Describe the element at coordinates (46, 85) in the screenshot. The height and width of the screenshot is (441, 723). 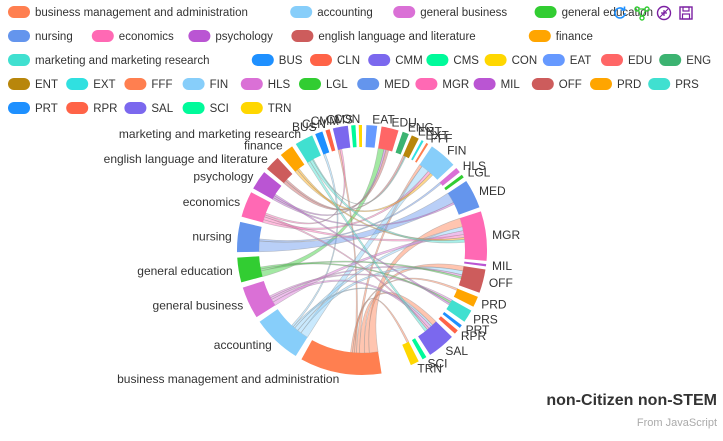
I see `legend-label: ENT` at that location.